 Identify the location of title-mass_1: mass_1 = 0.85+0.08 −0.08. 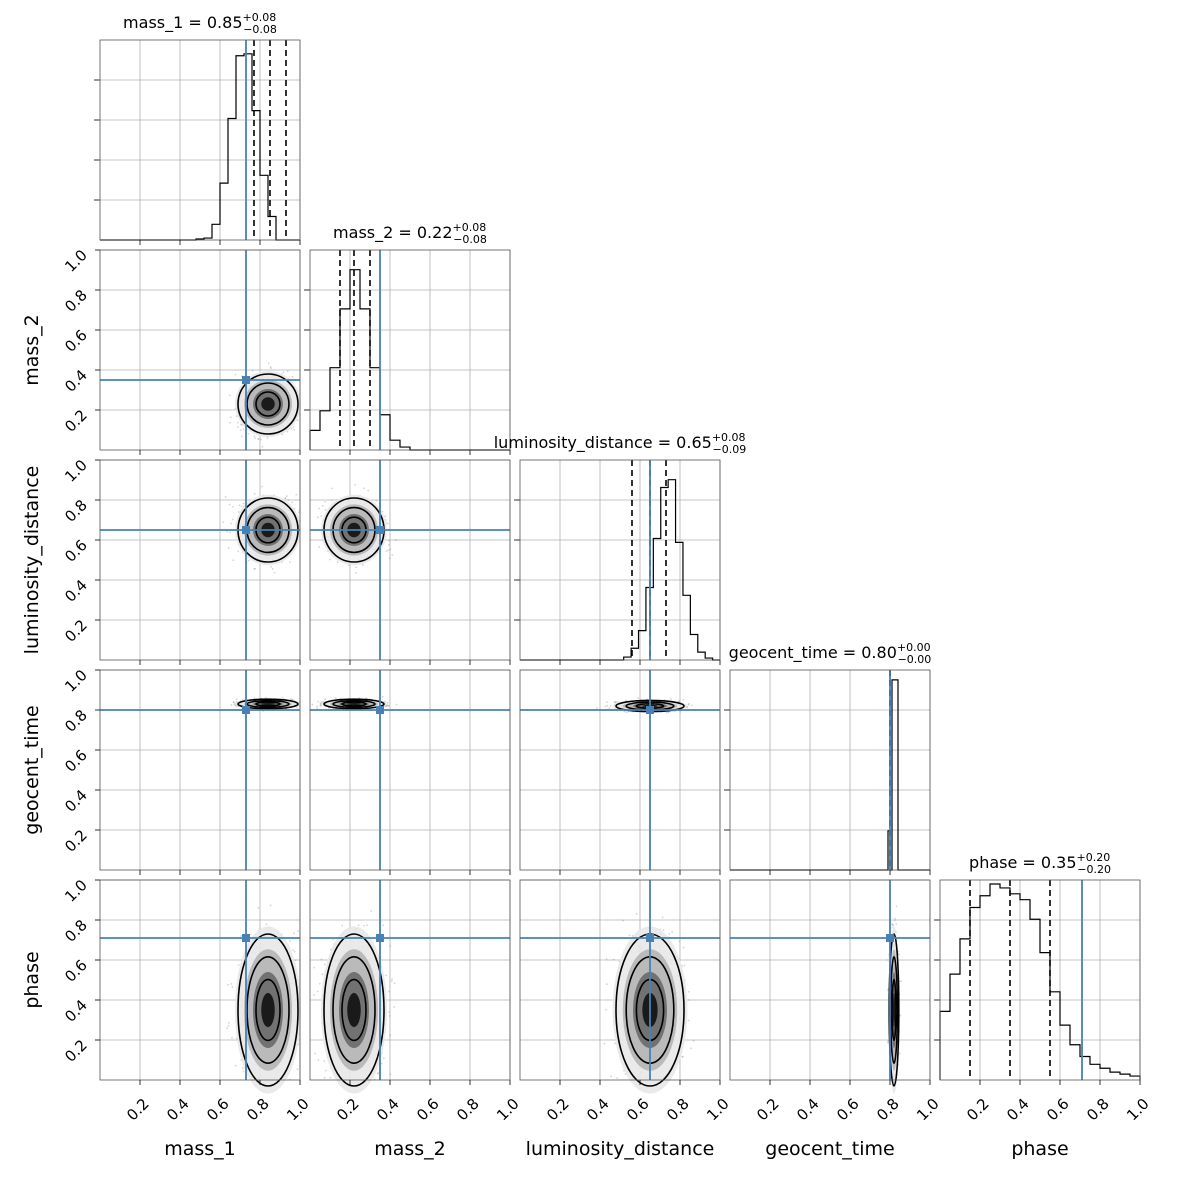
(200, 23).